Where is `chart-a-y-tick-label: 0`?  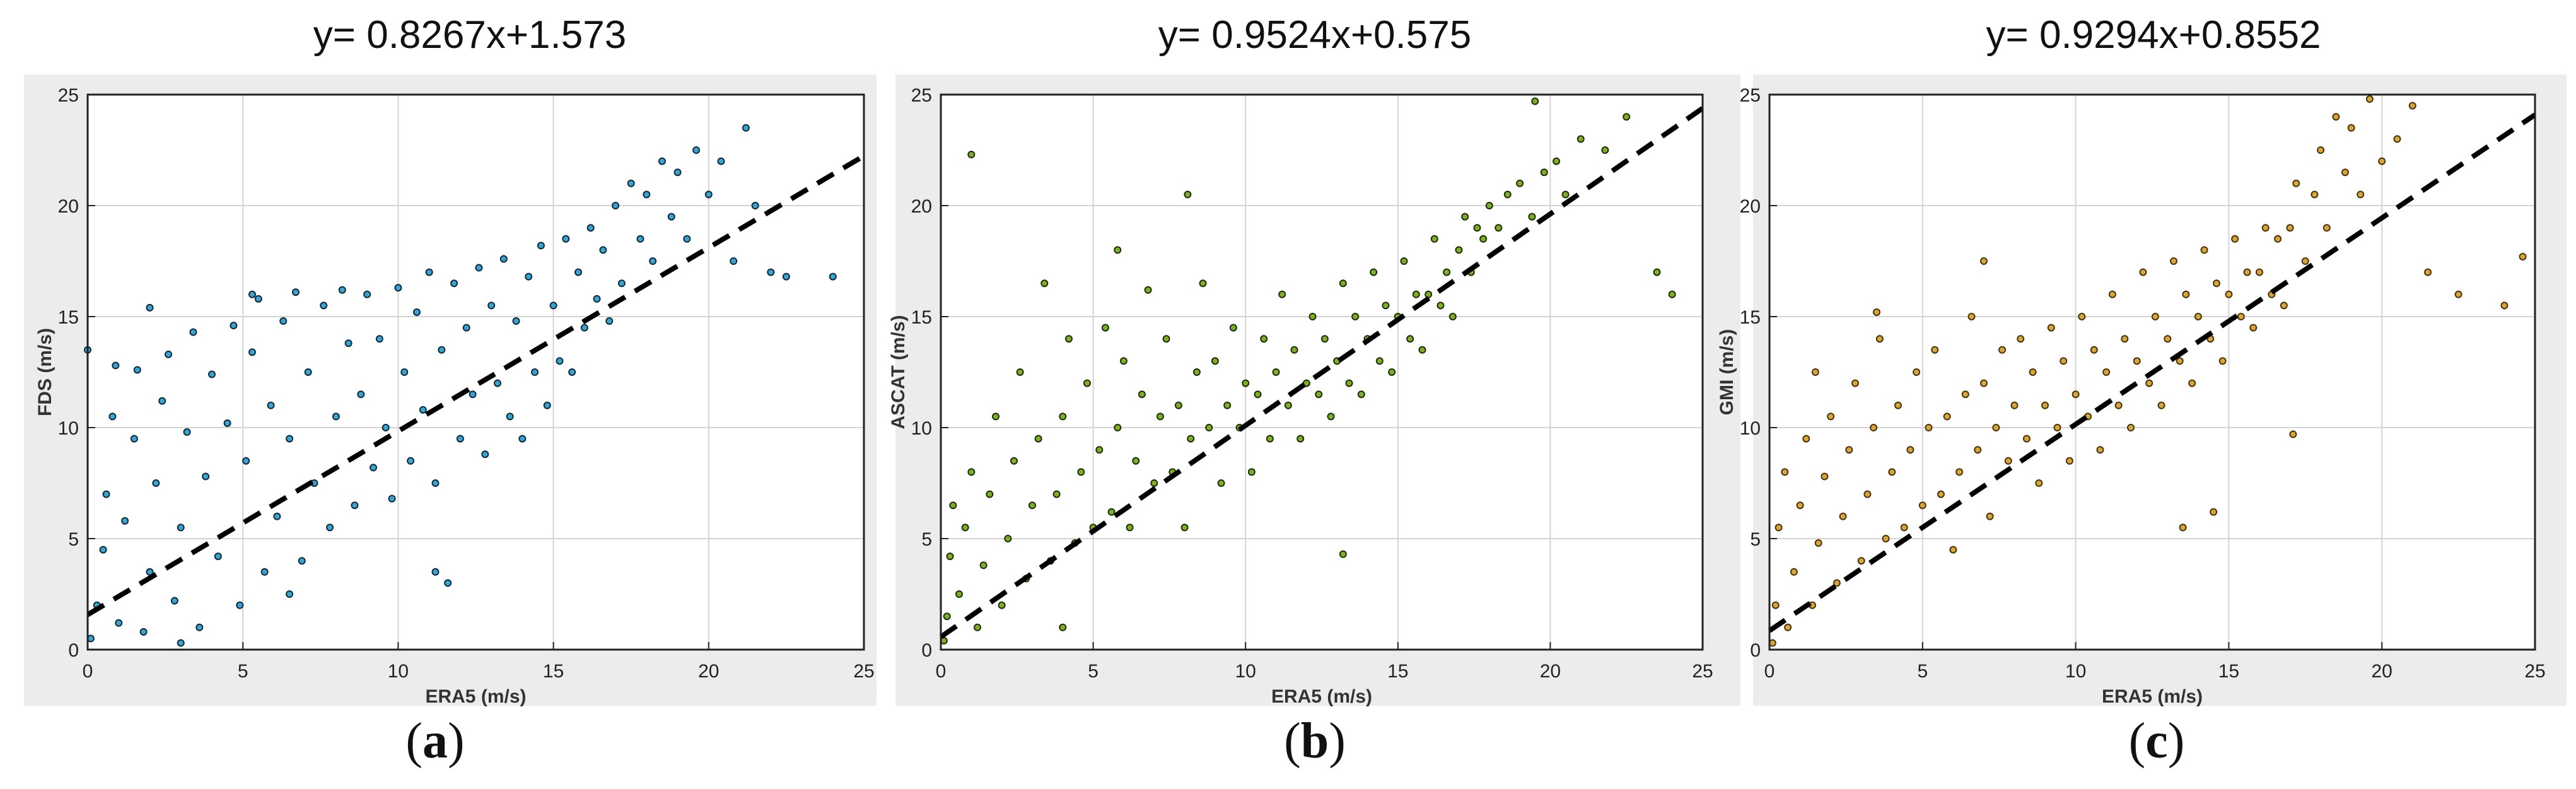
chart-a-y-tick-label: 0 is located at coordinates (74, 650).